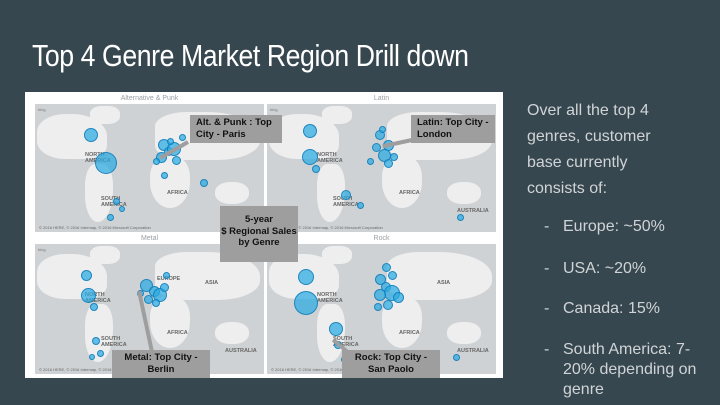 This screenshot has width=720, height=405. Describe the element at coordinates (630, 369) in the screenshot. I see `bullet-text: South America: 7-20% depending on genre` at that location.